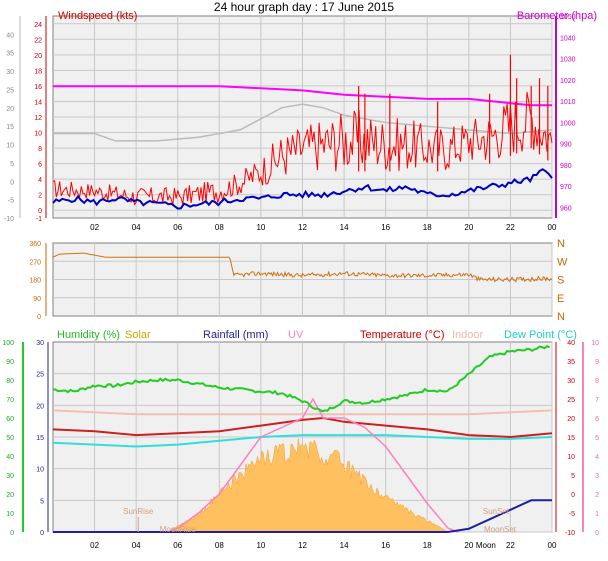 Image resolution: width=608 pixels, height=561 pixels. What do you see at coordinates (568, 17) in the screenshot?
I see `barometer-tick: 1050` at bounding box center [568, 17].